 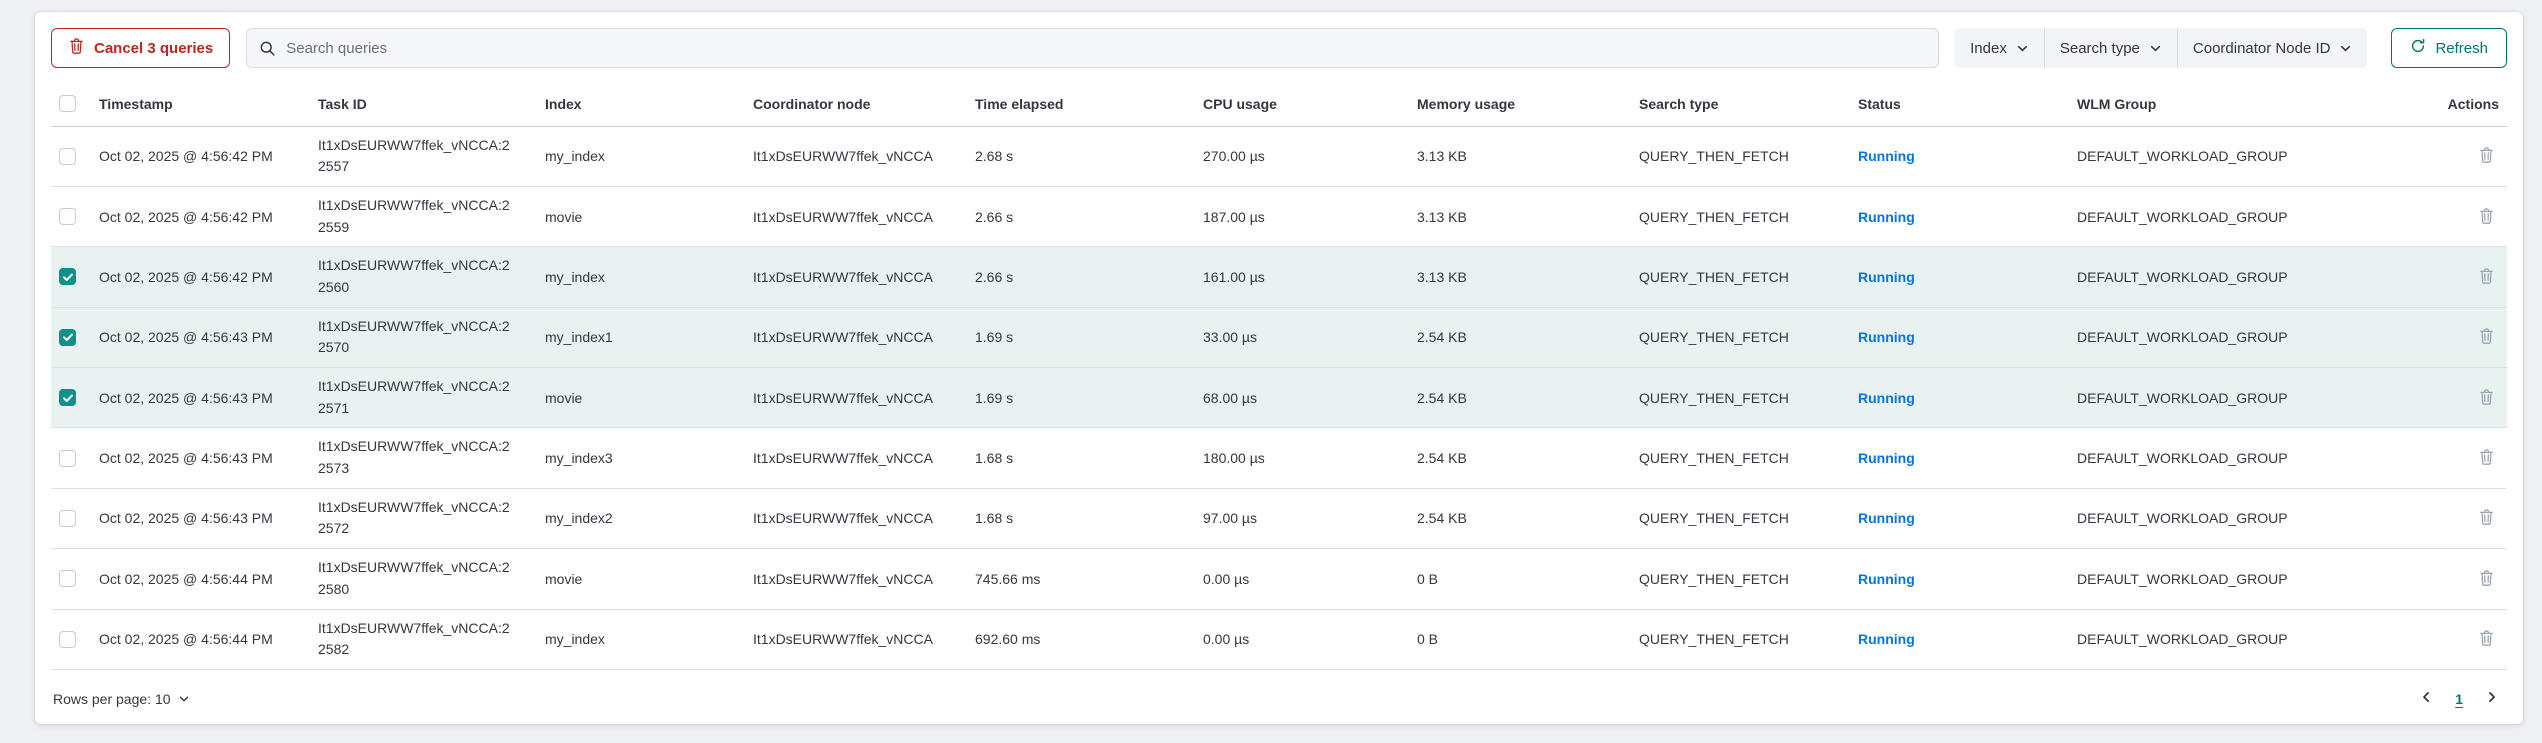 I want to click on chevron-left-icon, so click(x=2426, y=698).